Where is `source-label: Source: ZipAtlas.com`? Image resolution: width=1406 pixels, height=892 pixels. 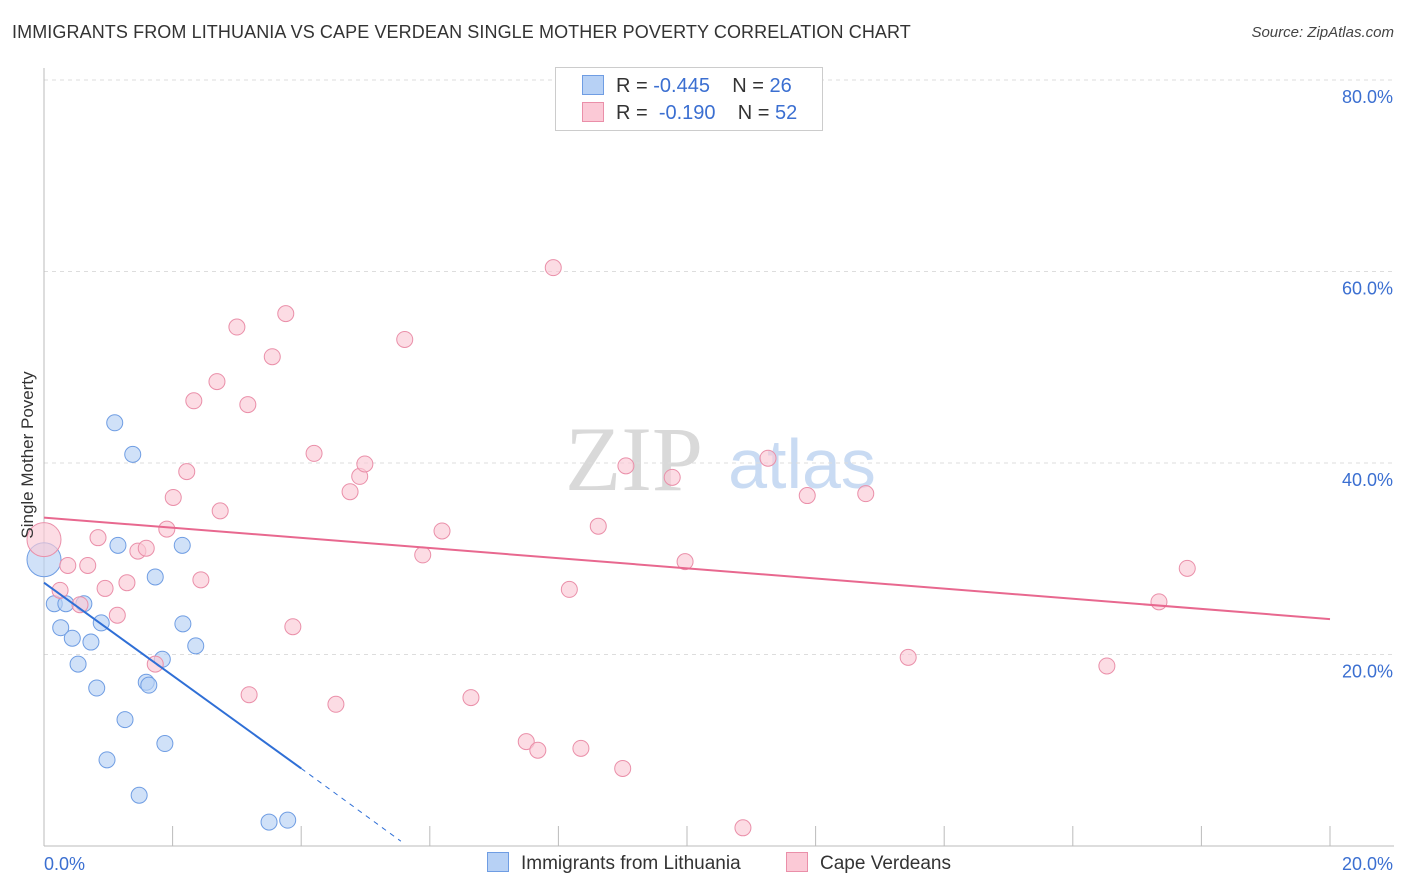 source-label: Source: ZipAtlas.com is located at coordinates (1322, 32).